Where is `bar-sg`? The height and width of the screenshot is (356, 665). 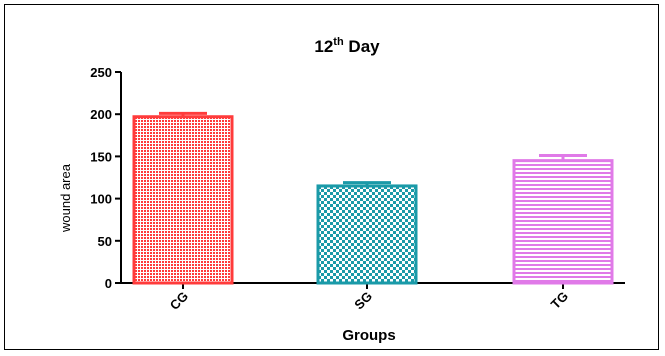
bar-sg is located at coordinates (367, 234).